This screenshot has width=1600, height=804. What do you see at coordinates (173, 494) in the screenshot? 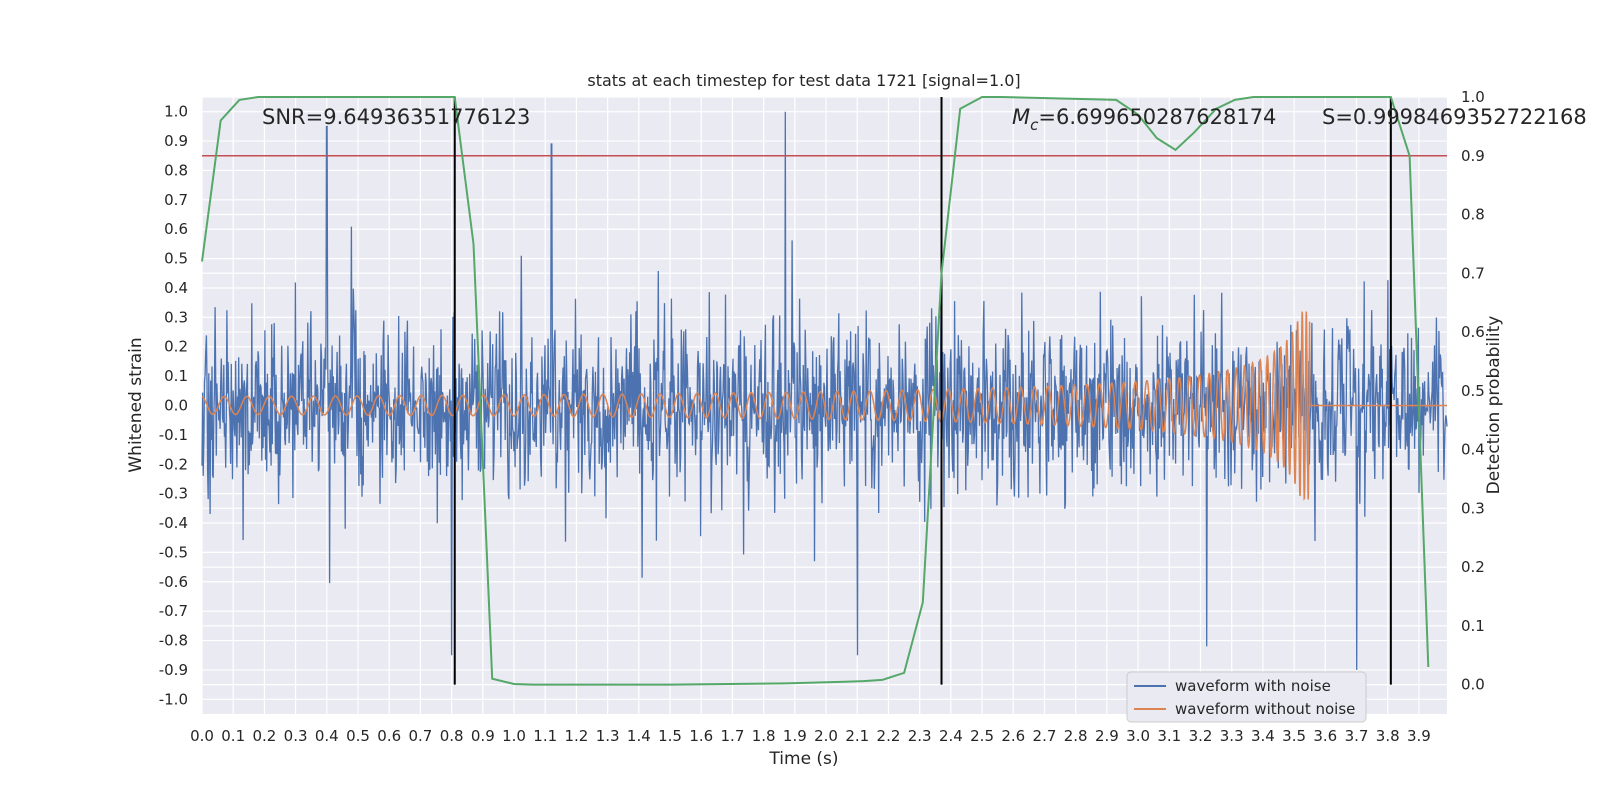
I see `y-tick-label: -0.3` at bounding box center [173, 494].